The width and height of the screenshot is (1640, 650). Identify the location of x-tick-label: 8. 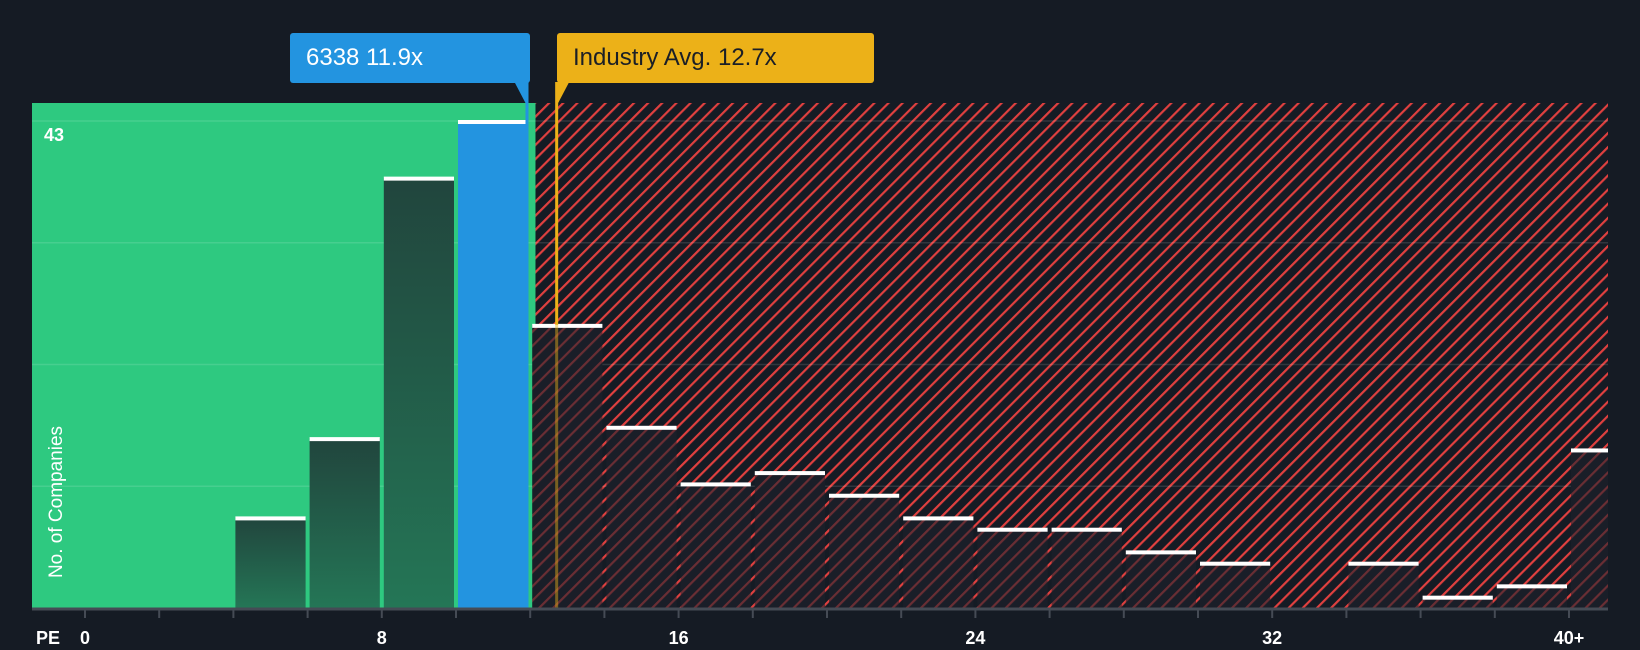
(381, 638).